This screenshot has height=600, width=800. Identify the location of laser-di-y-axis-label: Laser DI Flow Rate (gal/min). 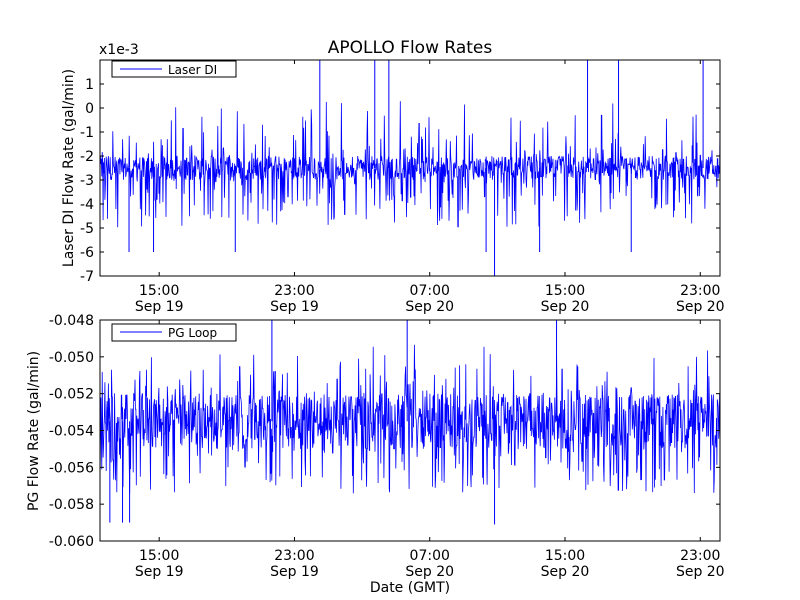
(69, 168).